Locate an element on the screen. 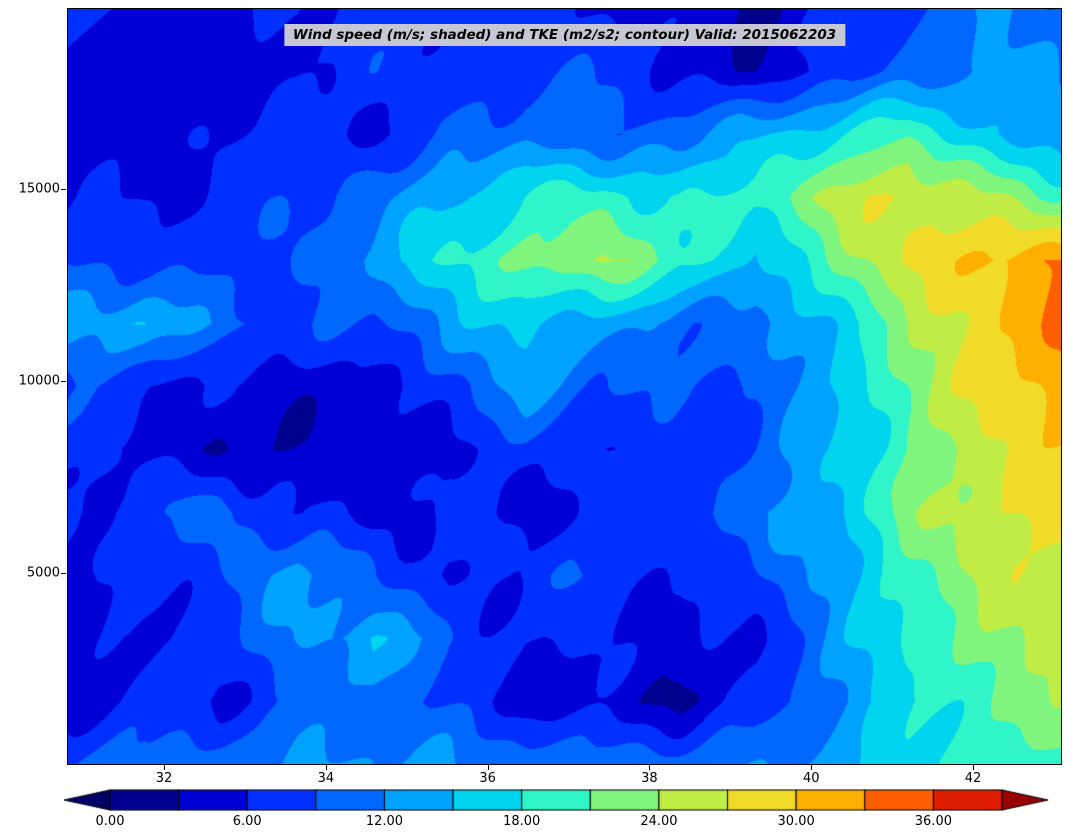 The width and height of the screenshot is (1073, 838). colorbar-tick-label: 0.00 is located at coordinates (110, 821).